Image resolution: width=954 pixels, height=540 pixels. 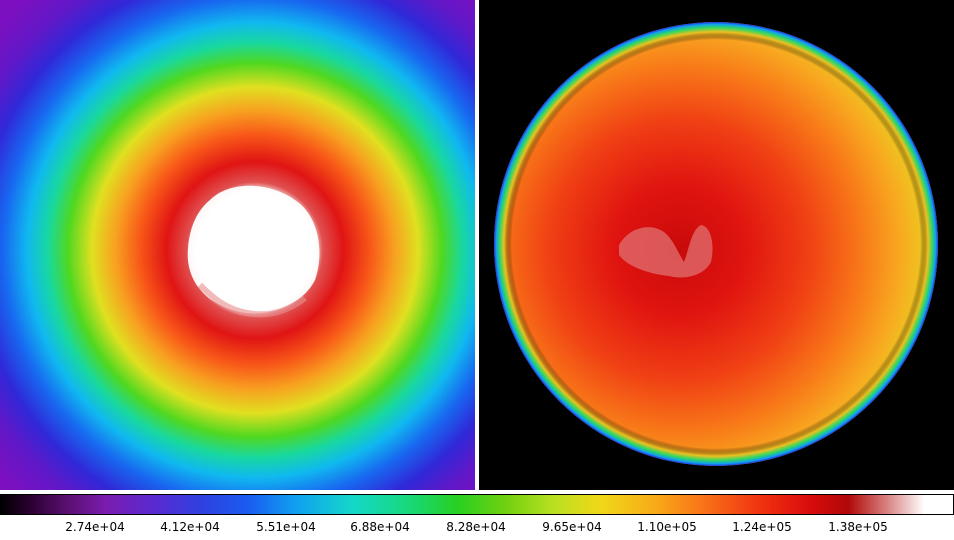 What do you see at coordinates (286, 527) in the screenshot?
I see `colorbar-tick-label: 5.51e+04` at bounding box center [286, 527].